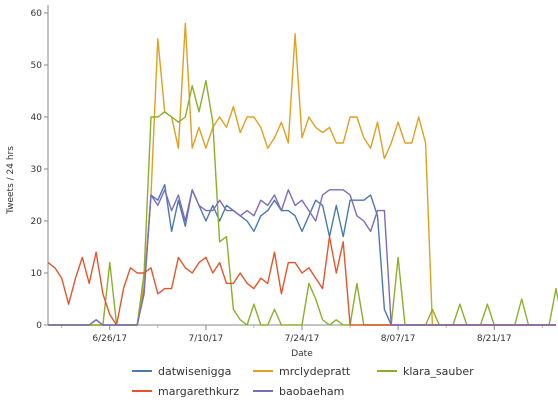 The image size is (558, 405). Describe the element at coordinates (37, 222) in the screenshot. I see `y-tick-label: 20` at that location.